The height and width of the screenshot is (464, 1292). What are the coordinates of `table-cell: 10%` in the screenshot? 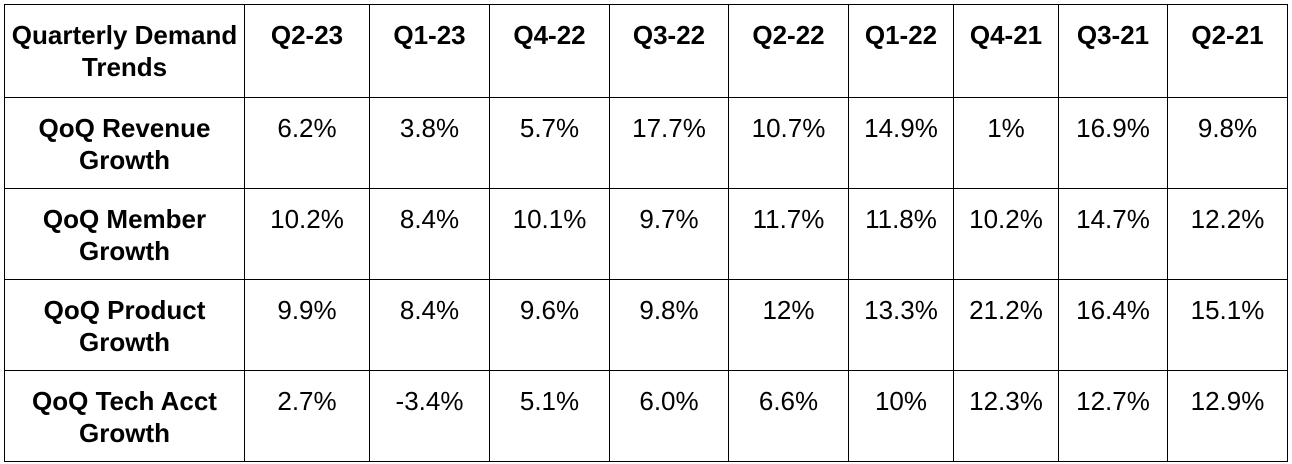 It's located at (901, 416).